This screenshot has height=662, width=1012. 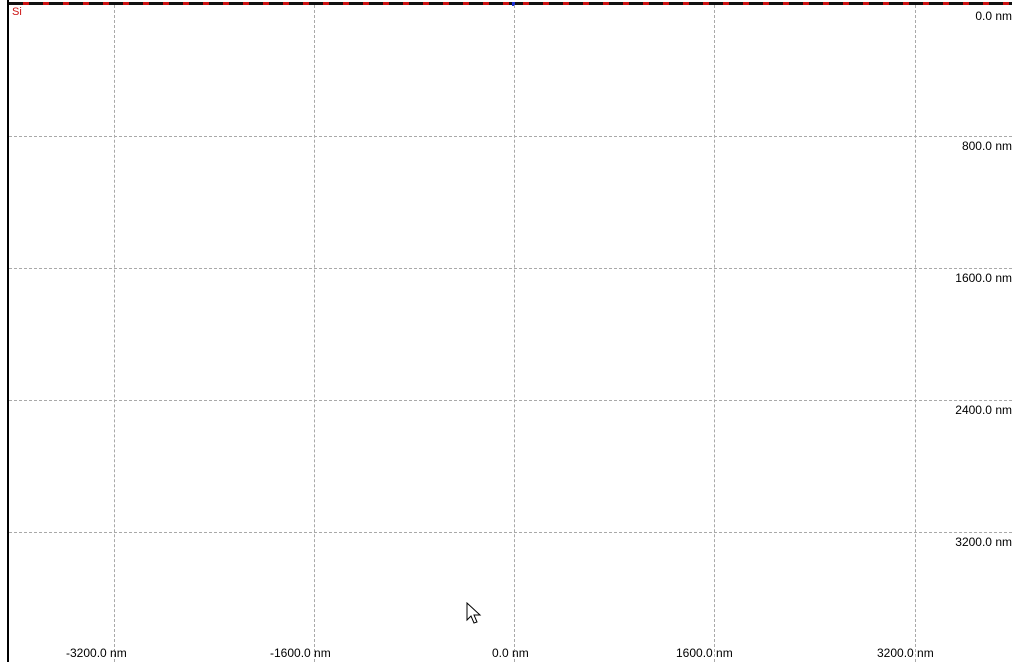 What do you see at coordinates (982, 410) in the screenshot?
I see `y-tick-label: 2400.0 nm` at bounding box center [982, 410].